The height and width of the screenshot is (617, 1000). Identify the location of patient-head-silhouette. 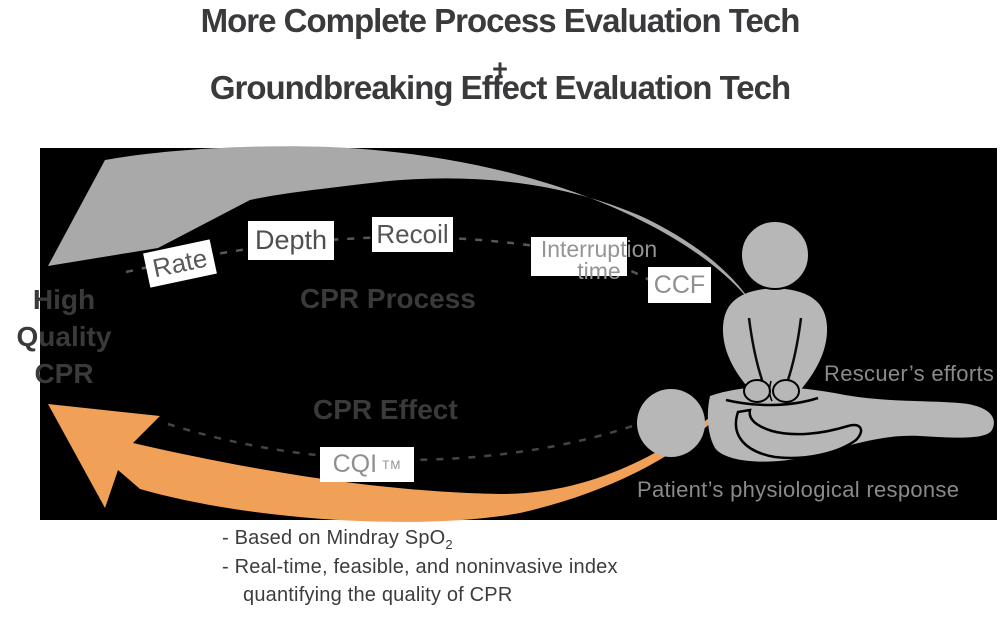
(671, 423).